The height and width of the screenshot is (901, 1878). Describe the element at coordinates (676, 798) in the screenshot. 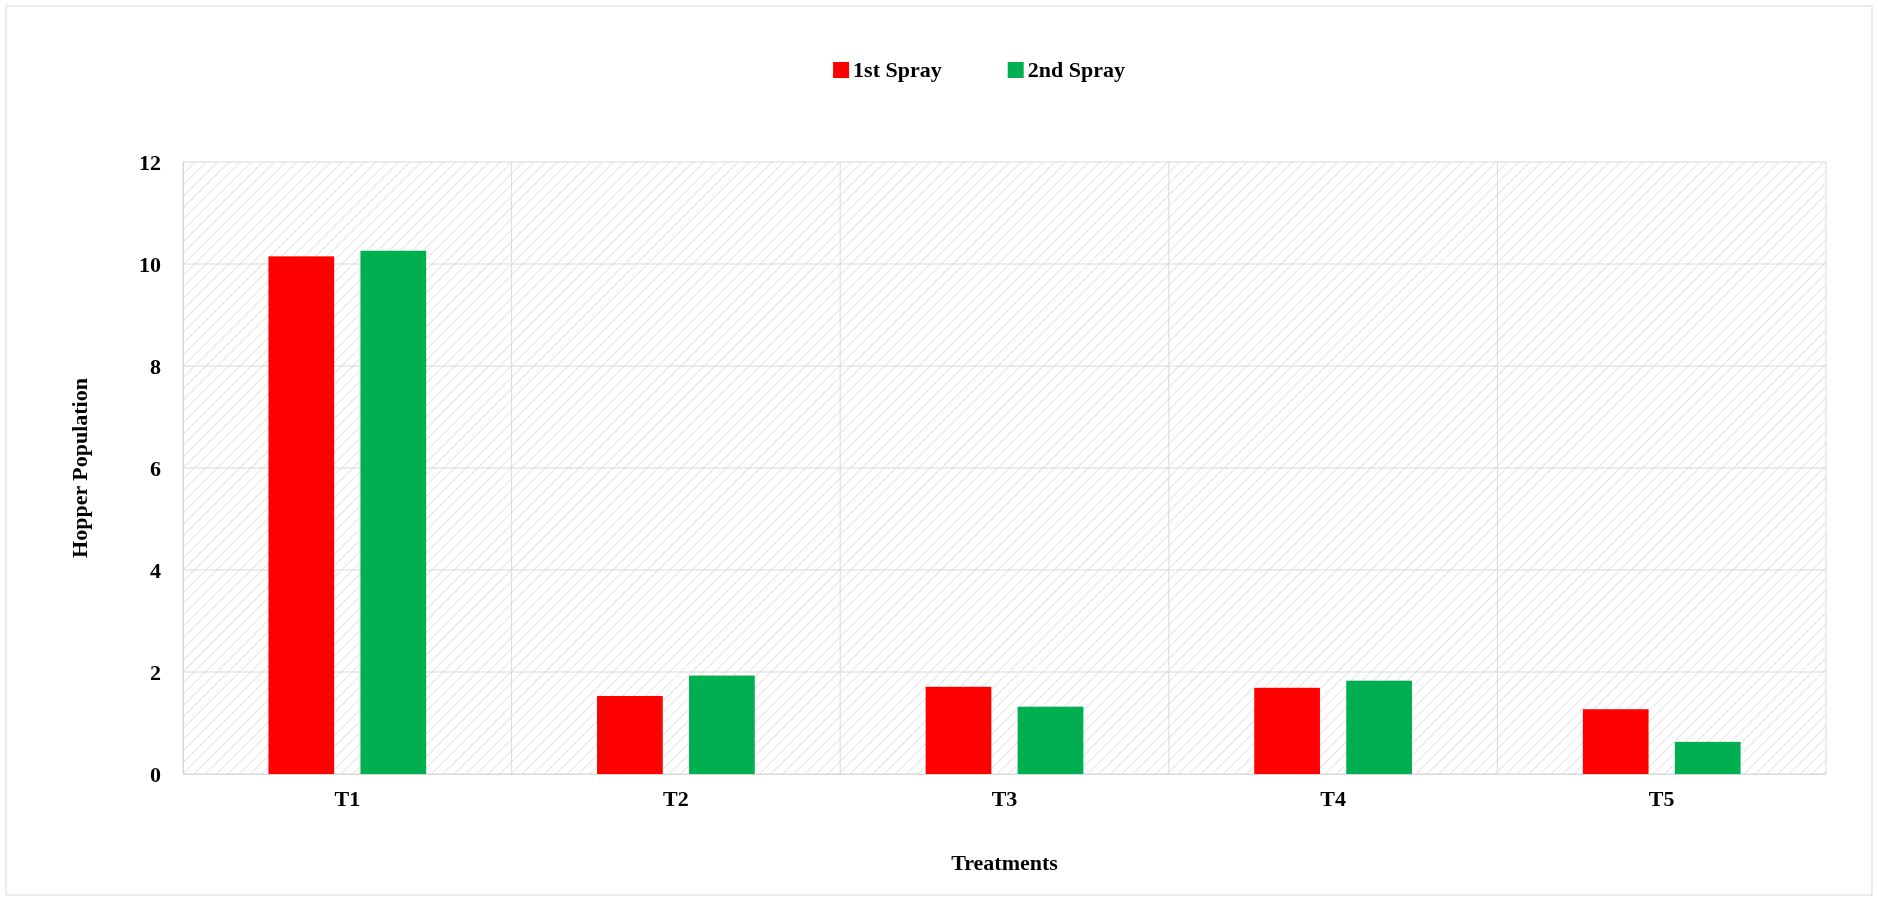

I see `x-tick-label: T2` at that location.